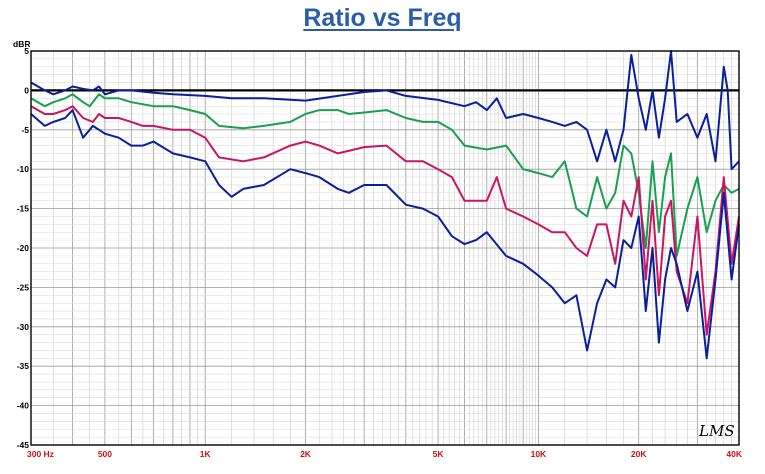 Image resolution: width=765 pixels, height=474 pixels. Describe the element at coordinates (716, 431) in the screenshot. I see `lms-watermark: LMS` at that location.